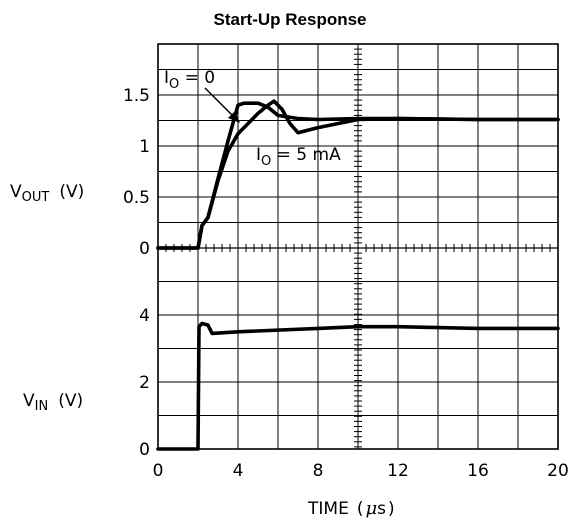 Image resolution: width=574 pixels, height=527 pixels. Describe the element at coordinates (189, 80) in the screenshot. I see `annotation-io-zero: IO = 0` at that location.